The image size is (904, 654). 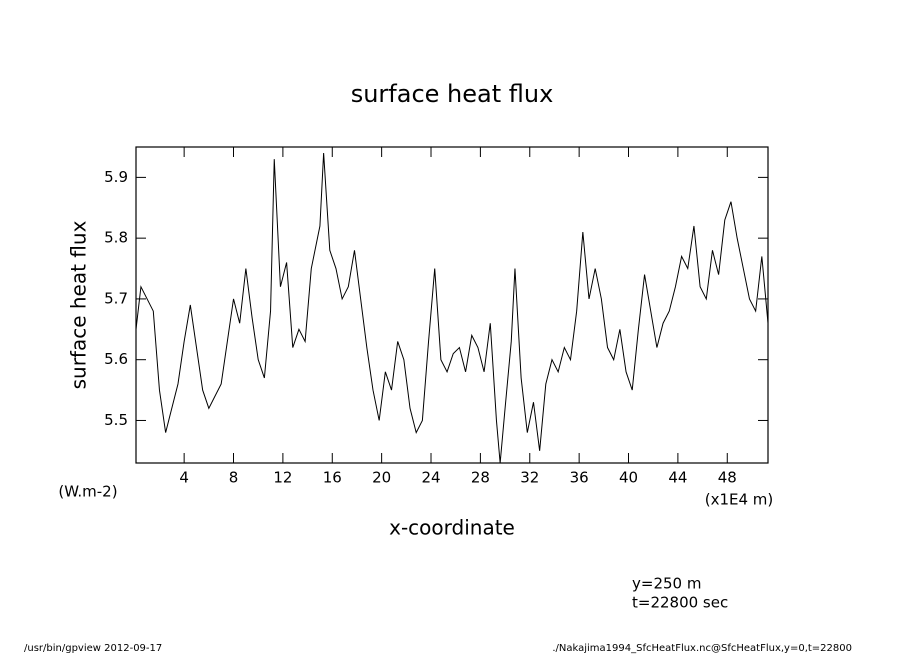 I want to click on x-tick-label: 24, so click(x=430, y=478).